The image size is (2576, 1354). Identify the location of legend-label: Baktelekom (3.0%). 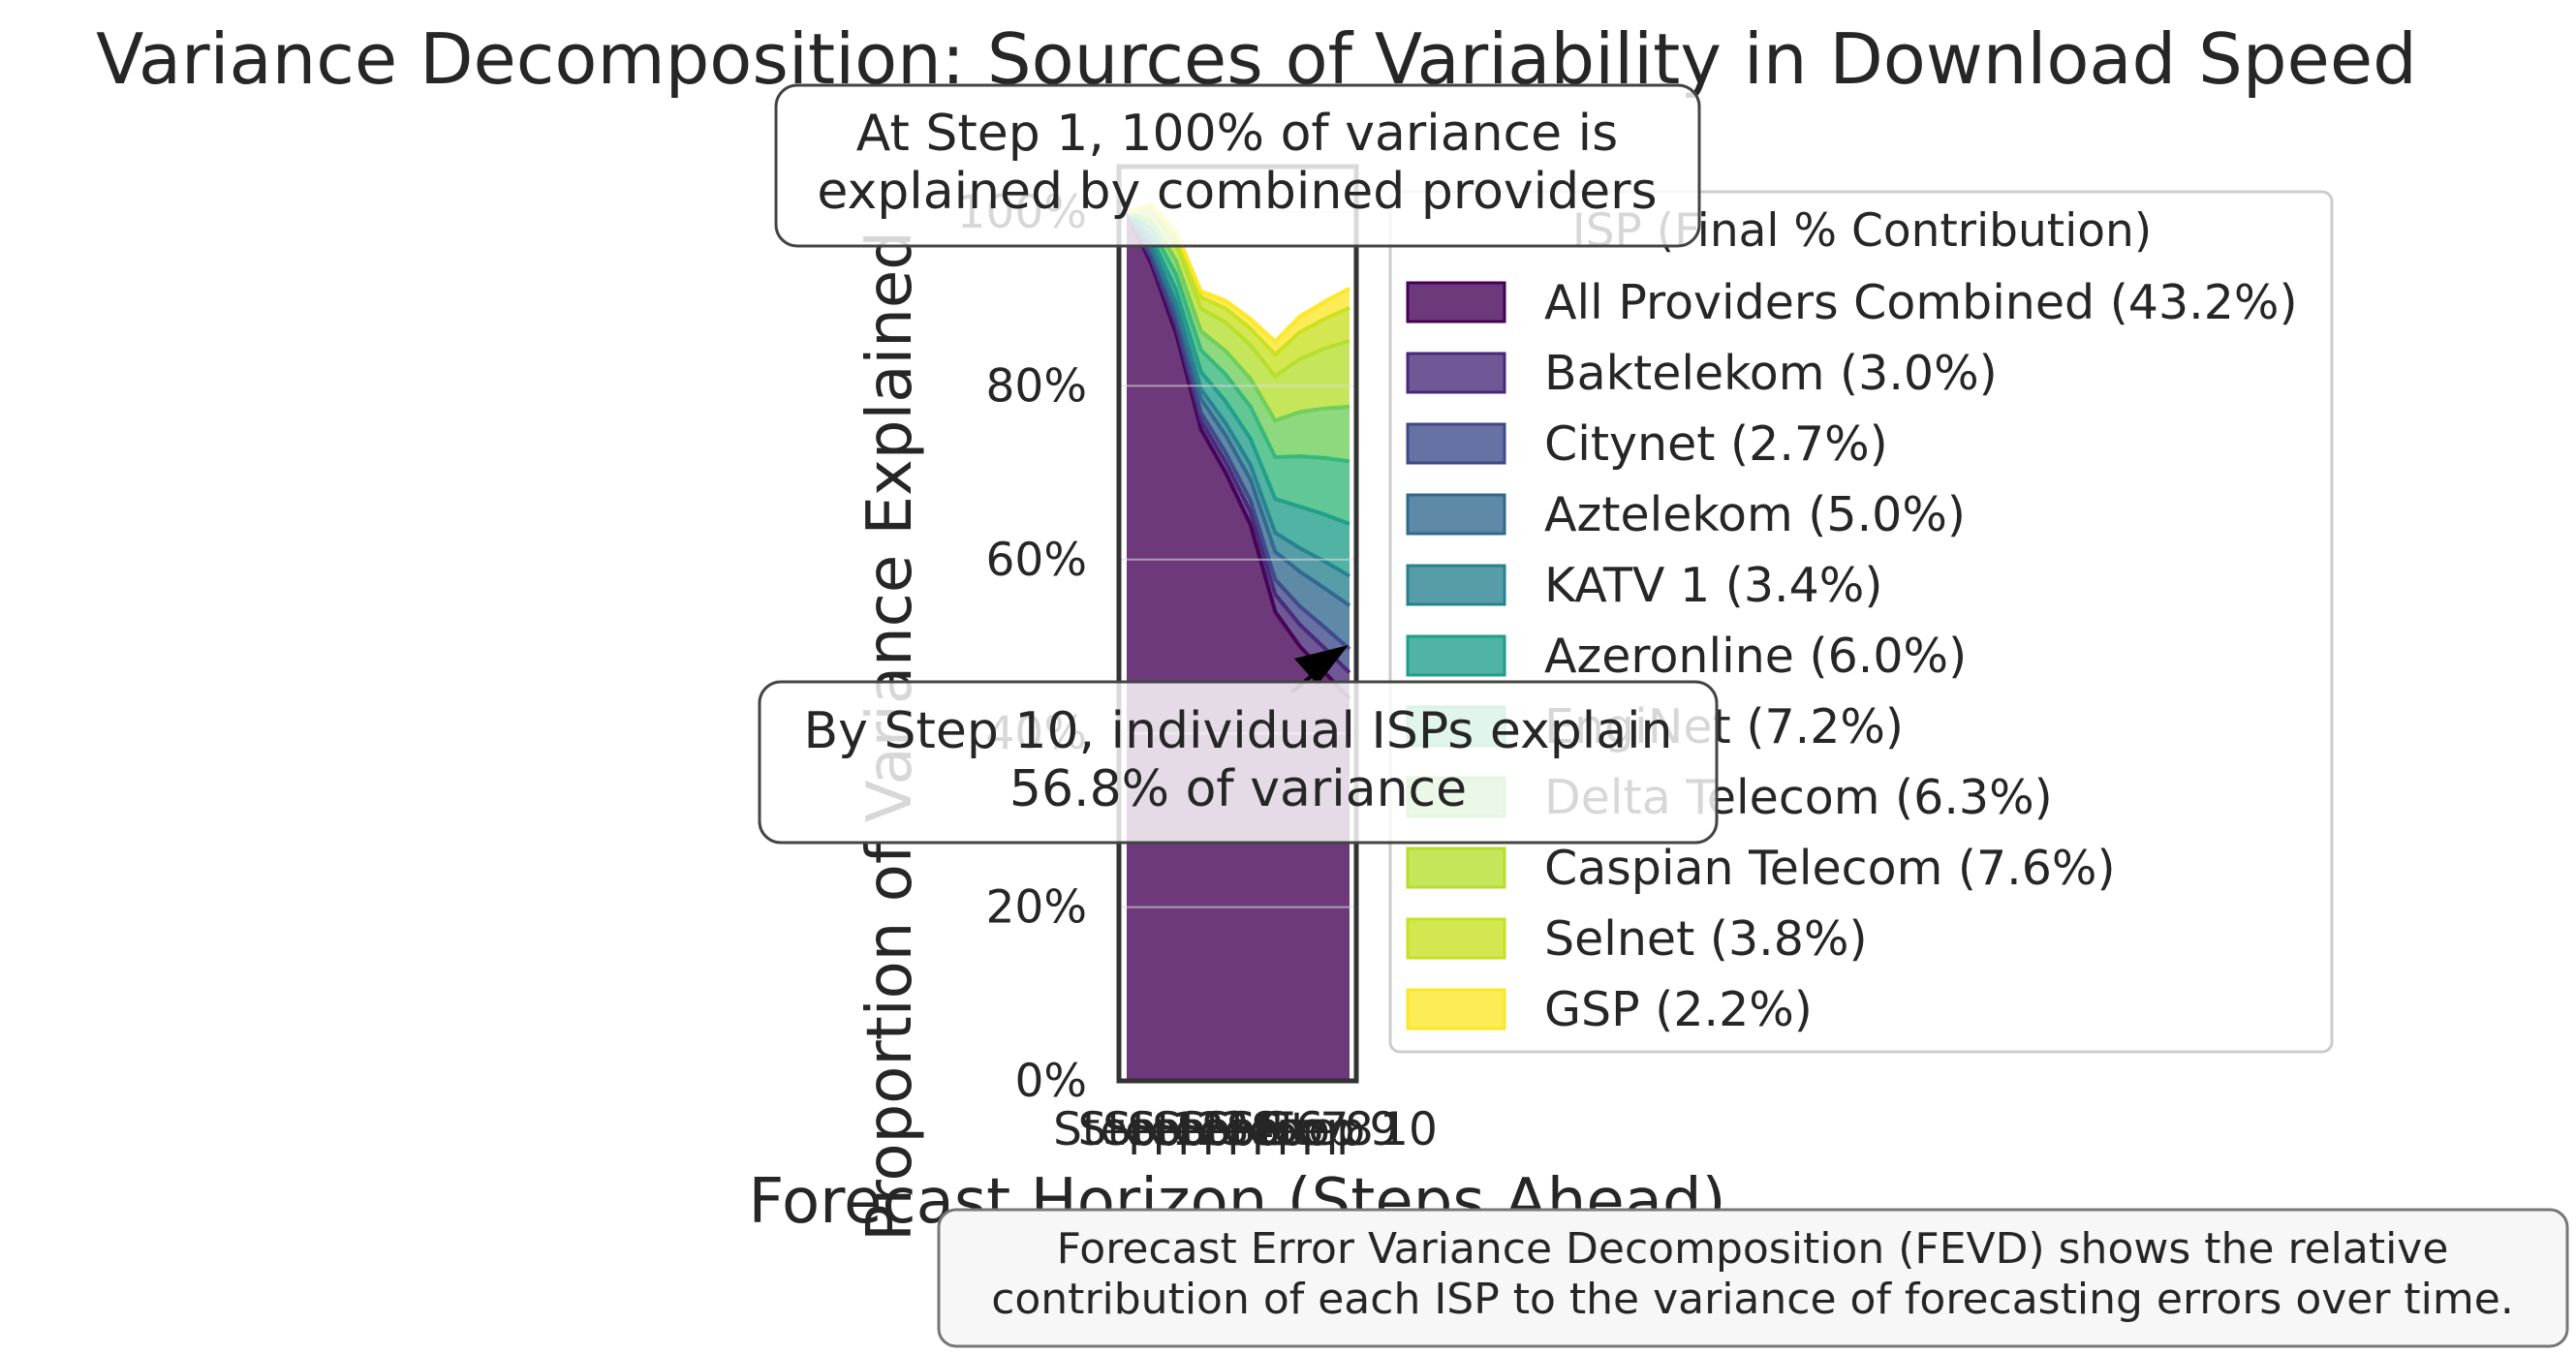
(1771, 374).